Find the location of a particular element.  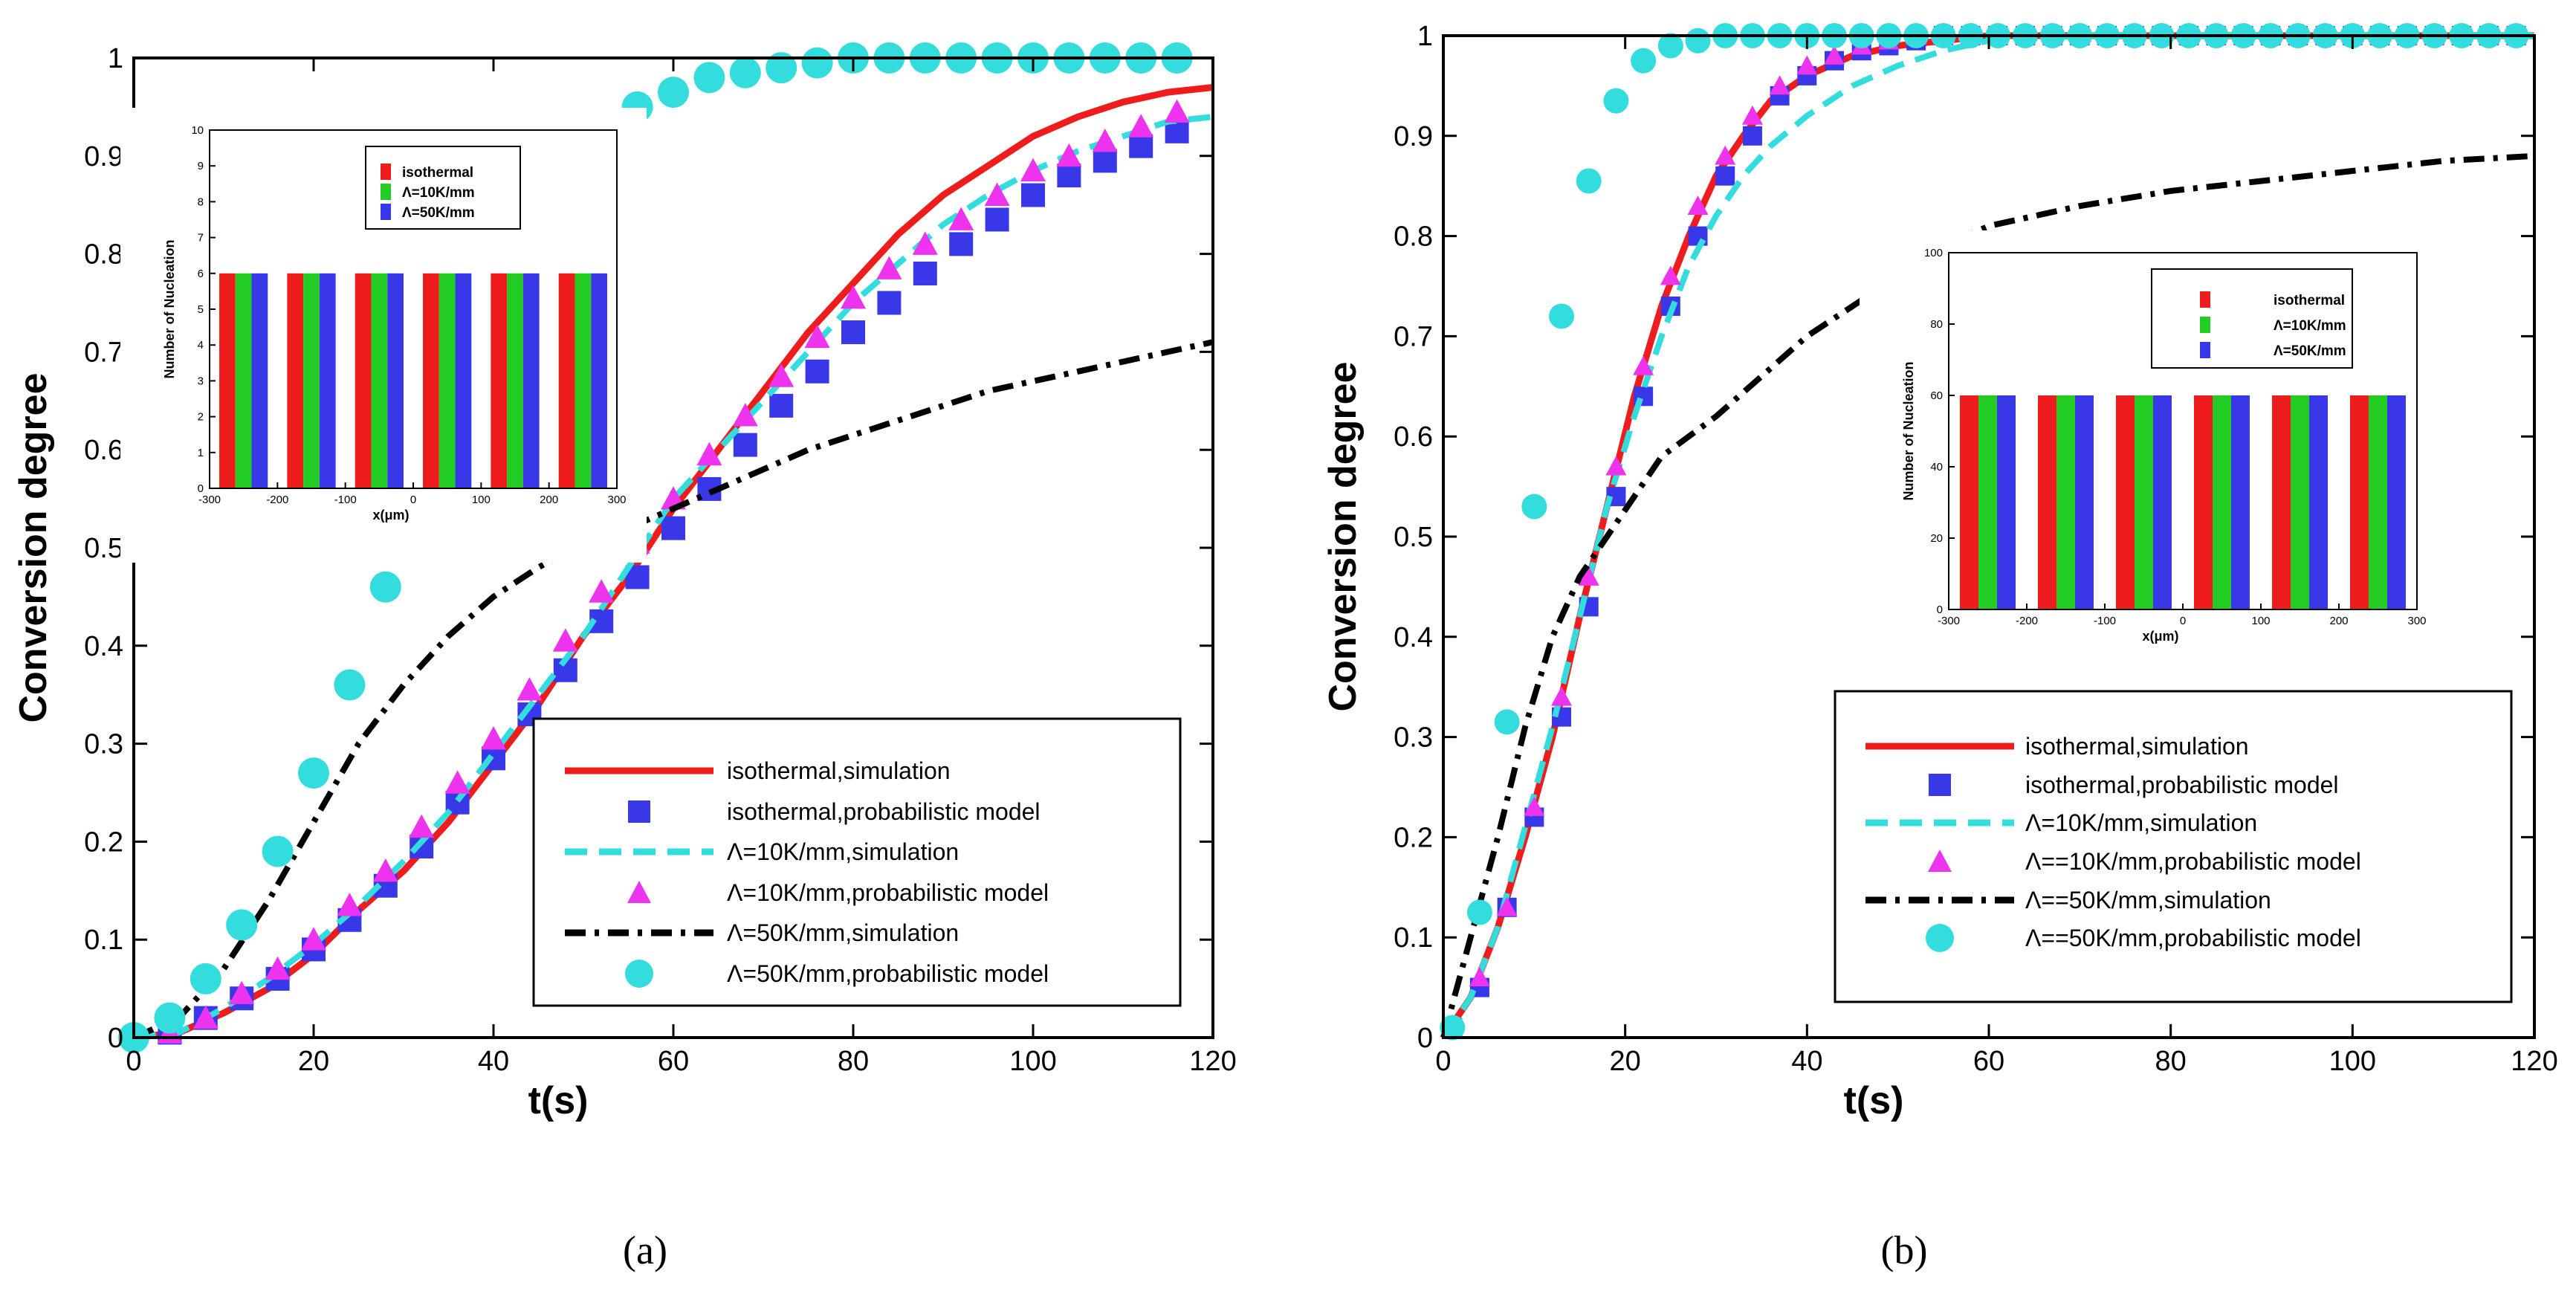

legend-label: Λ=50K/mm,simulation is located at coordinates (843, 932).